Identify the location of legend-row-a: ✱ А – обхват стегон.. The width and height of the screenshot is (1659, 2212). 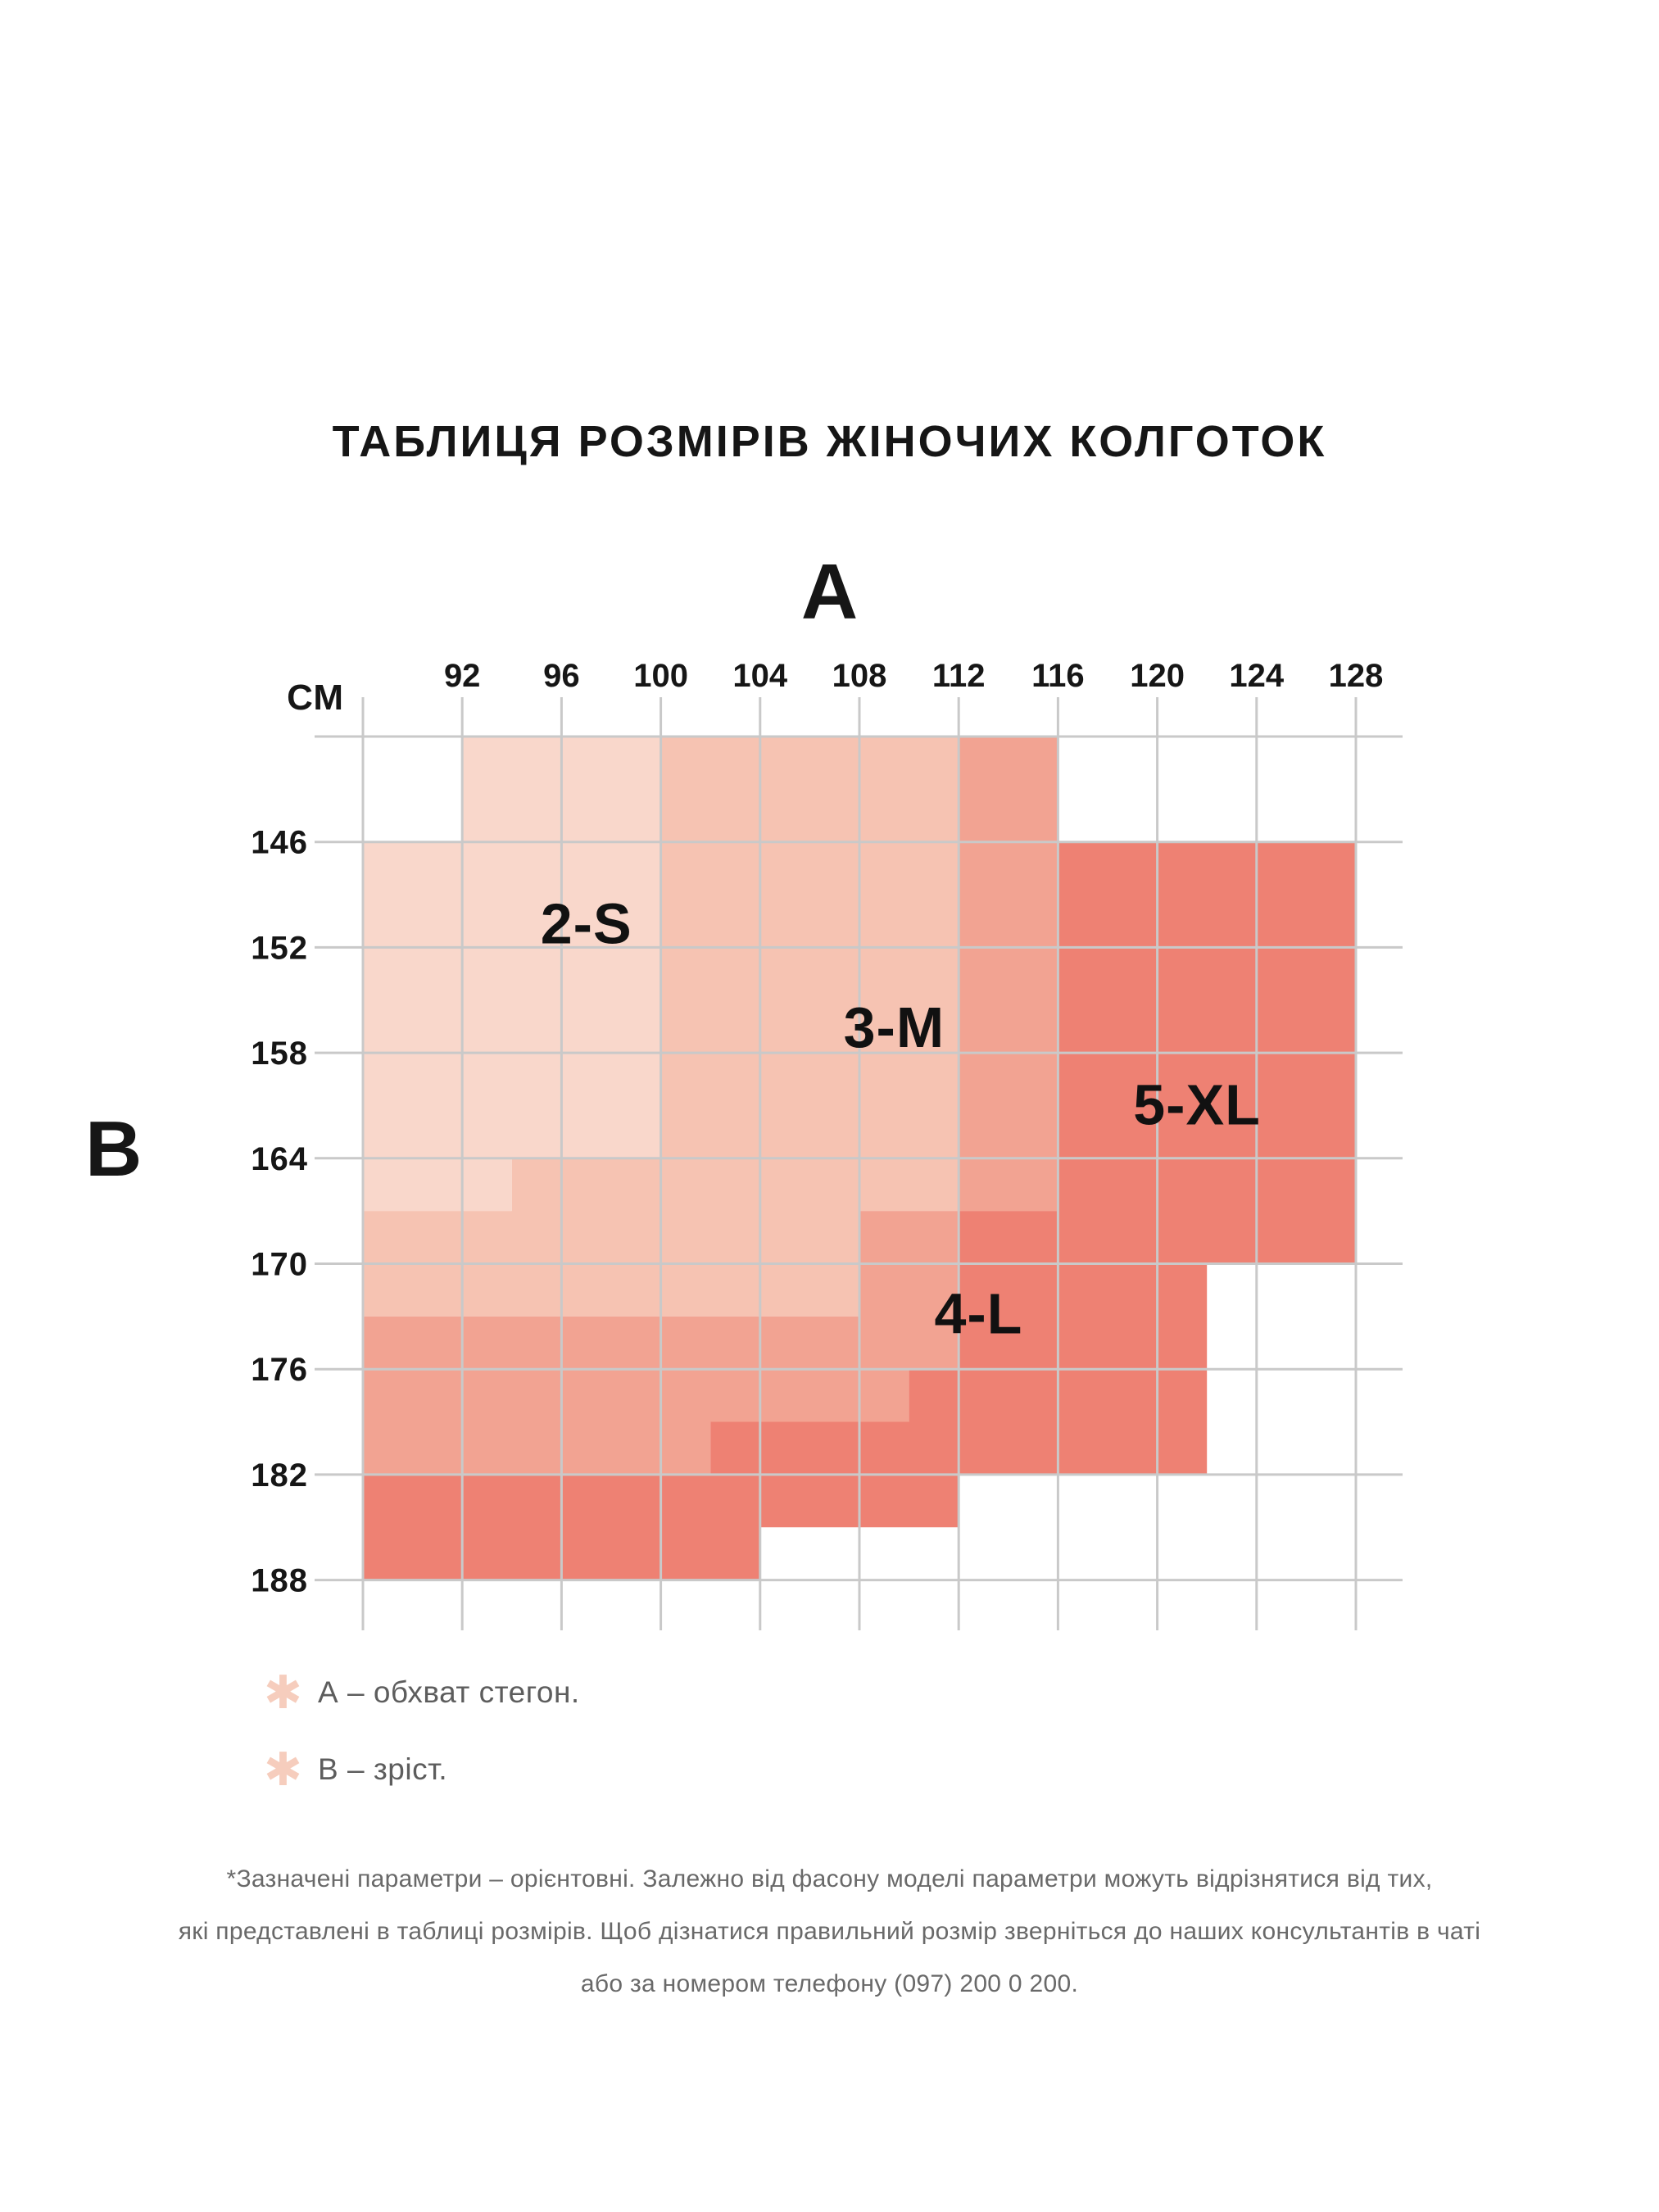
(422, 1693).